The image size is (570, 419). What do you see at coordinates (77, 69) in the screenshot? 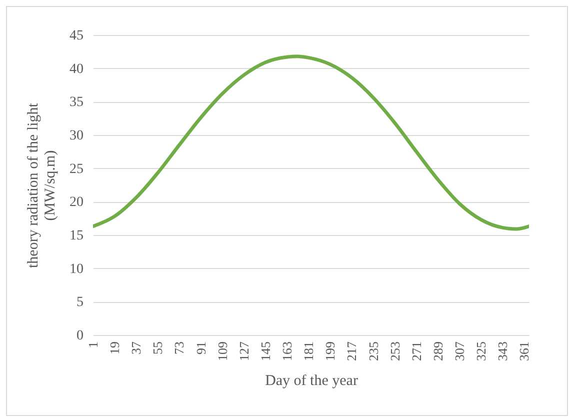
I see `y-tick-label: 40` at bounding box center [77, 69].